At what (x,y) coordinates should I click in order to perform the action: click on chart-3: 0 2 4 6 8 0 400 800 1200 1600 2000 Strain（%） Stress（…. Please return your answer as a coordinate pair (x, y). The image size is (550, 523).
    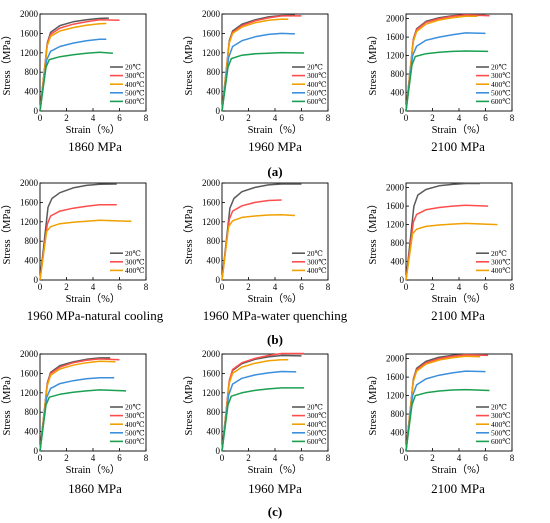
    Looking at the image, I should click on (441, 74).